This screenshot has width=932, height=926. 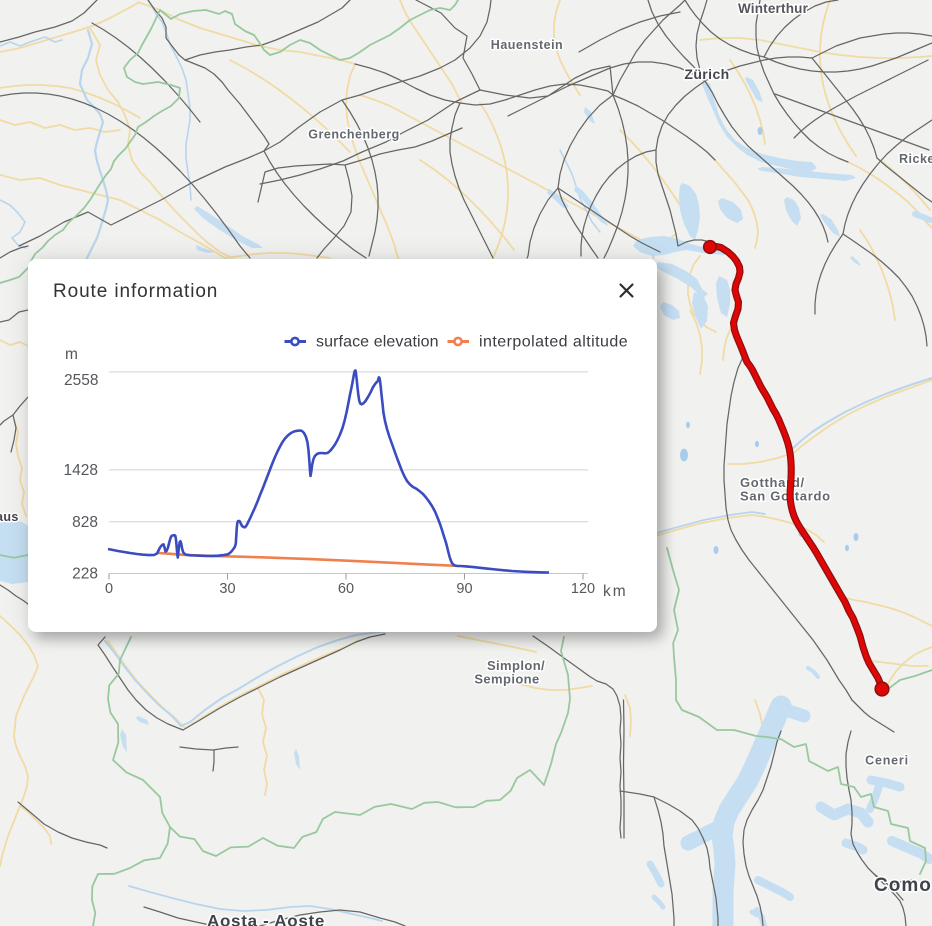 I want to click on svg-text: 60, so click(x=346, y=589).